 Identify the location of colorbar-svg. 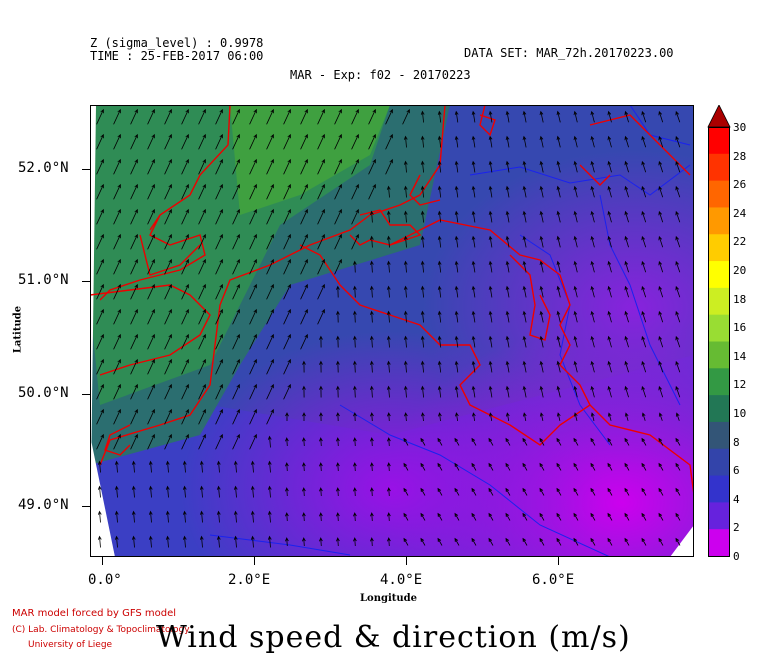
(719, 331).